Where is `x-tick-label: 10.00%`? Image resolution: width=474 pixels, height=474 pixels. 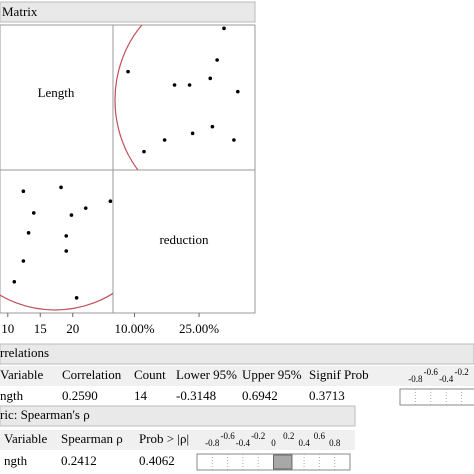 x-tick-label: 10.00% is located at coordinates (134, 328).